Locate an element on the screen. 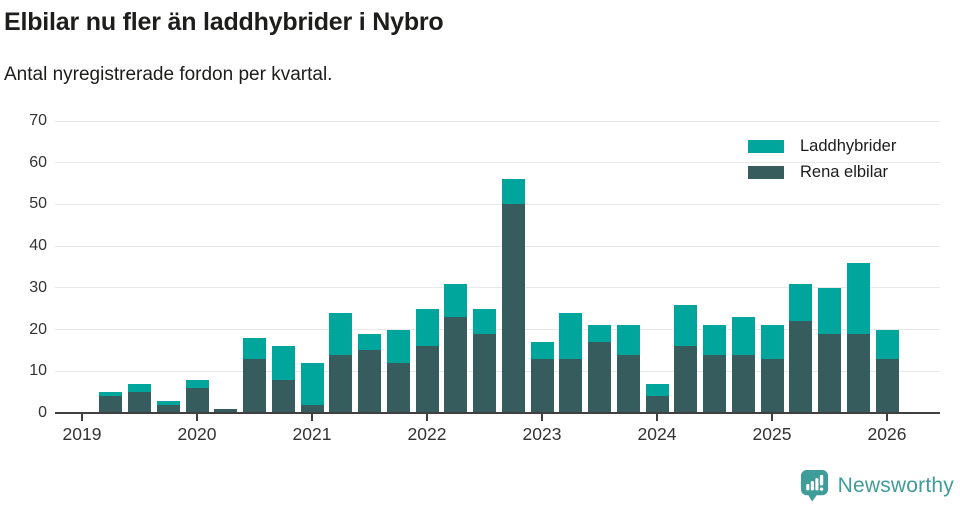 Image resolution: width=960 pixels, height=505 pixels. gridline-y40 is located at coordinates (497, 246).